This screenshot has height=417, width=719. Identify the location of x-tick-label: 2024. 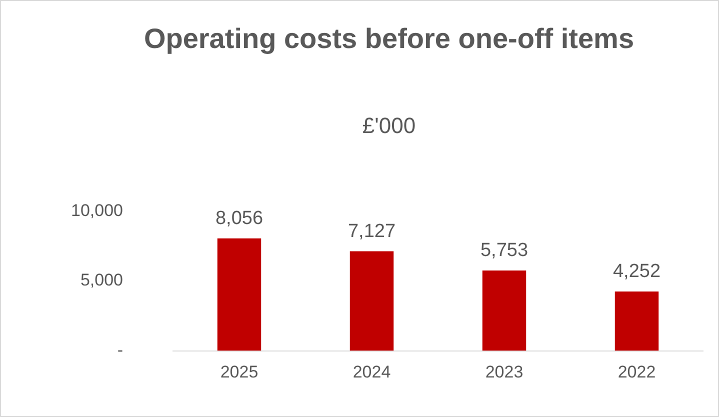
(371, 372).